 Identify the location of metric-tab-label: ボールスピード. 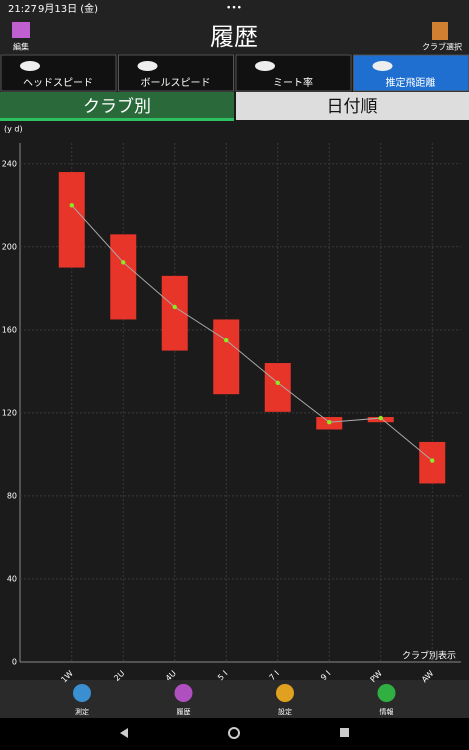
(176, 83).